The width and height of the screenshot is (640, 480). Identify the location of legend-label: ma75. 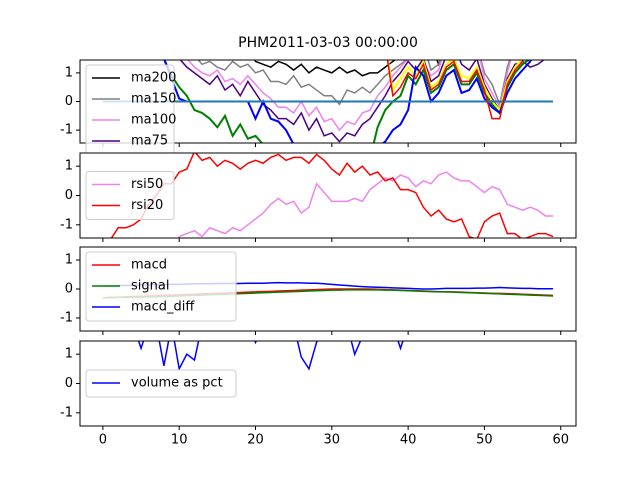
(149, 141).